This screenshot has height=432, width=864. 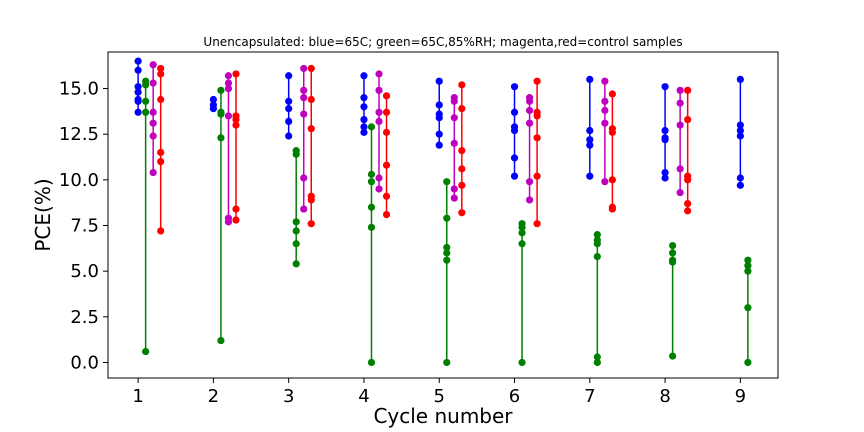 I want to click on y-tick-label: 12.5, so click(x=79, y=134).